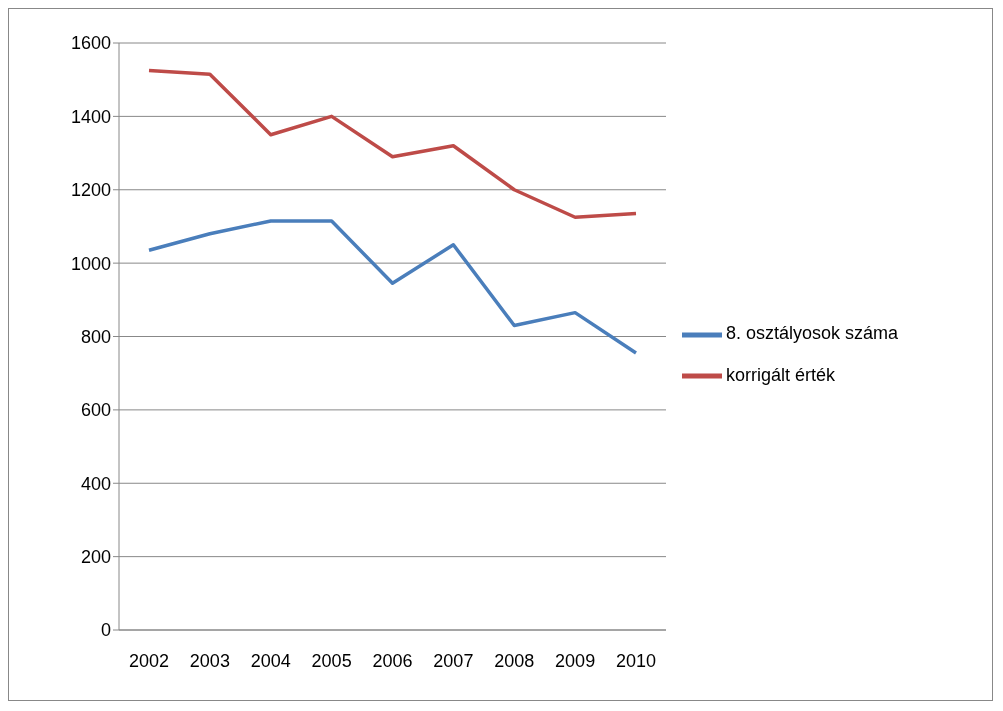  Describe the element at coordinates (105, 630) in the screenshot. I see `y-tick-label: 0` at that location.